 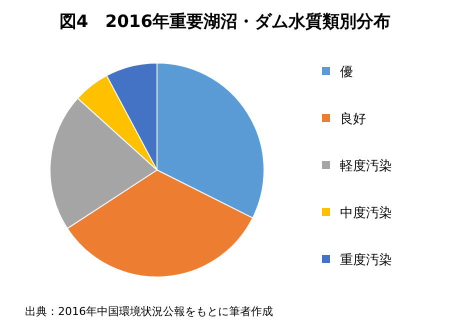 What do you see at coordinates (366, 166) in the screenshot?
I see `legend-label: 軽度汚染` at bounding box center [366, 166].